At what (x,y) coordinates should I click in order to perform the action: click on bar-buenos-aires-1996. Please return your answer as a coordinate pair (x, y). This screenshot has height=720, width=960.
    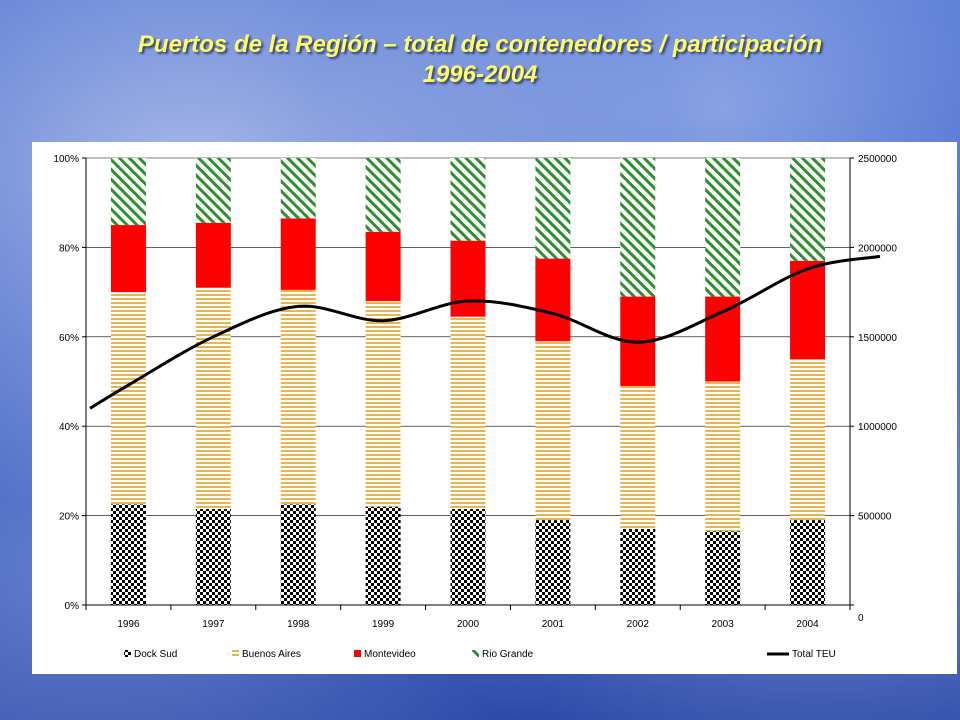
    Looking at the image, I should click on (128, 398).